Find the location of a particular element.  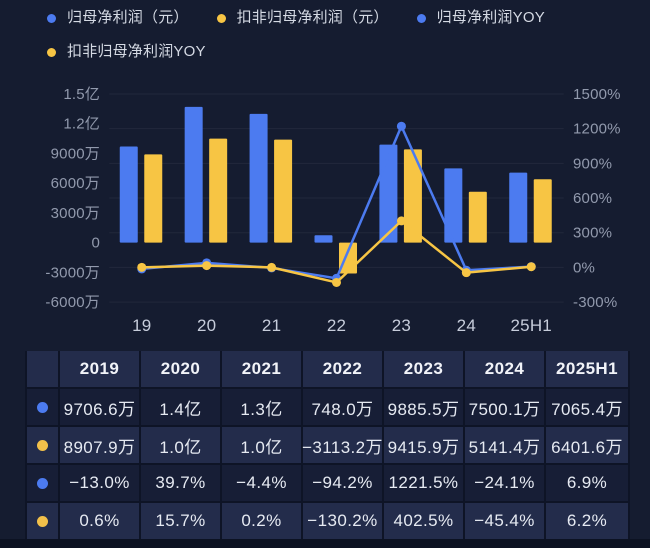

table-value: −45.4% is located at coordinates (504, 521).